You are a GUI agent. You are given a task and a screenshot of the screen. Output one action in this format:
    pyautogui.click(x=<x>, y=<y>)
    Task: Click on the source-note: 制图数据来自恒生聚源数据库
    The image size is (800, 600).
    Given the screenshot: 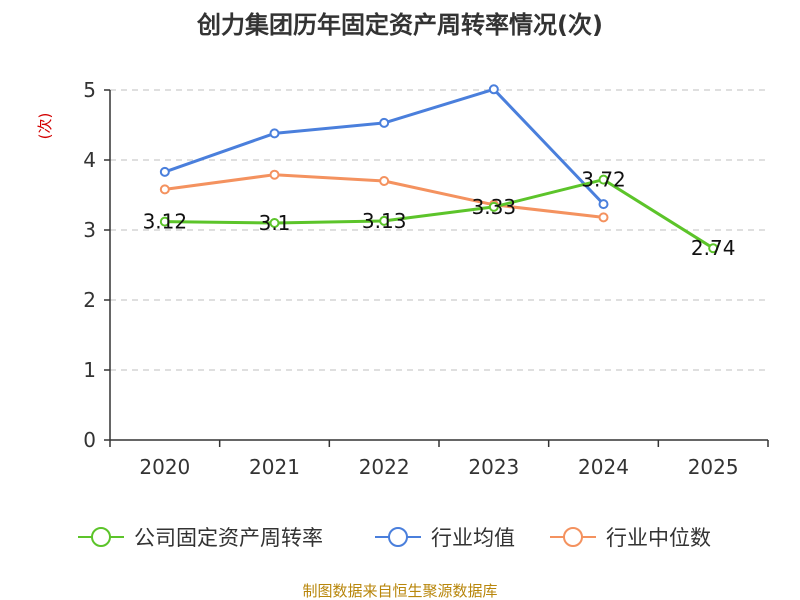 What is the action you would take?
    pyautogui.click(x=399, y=591)
    